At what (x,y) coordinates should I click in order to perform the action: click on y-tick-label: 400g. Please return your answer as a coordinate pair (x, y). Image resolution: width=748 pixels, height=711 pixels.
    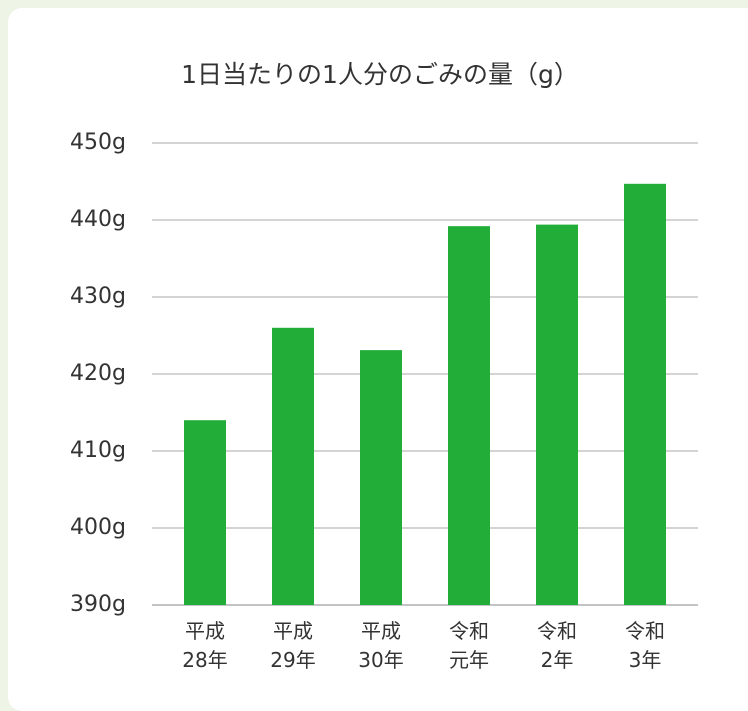
    Looking at the image, I should click on (98, 527).